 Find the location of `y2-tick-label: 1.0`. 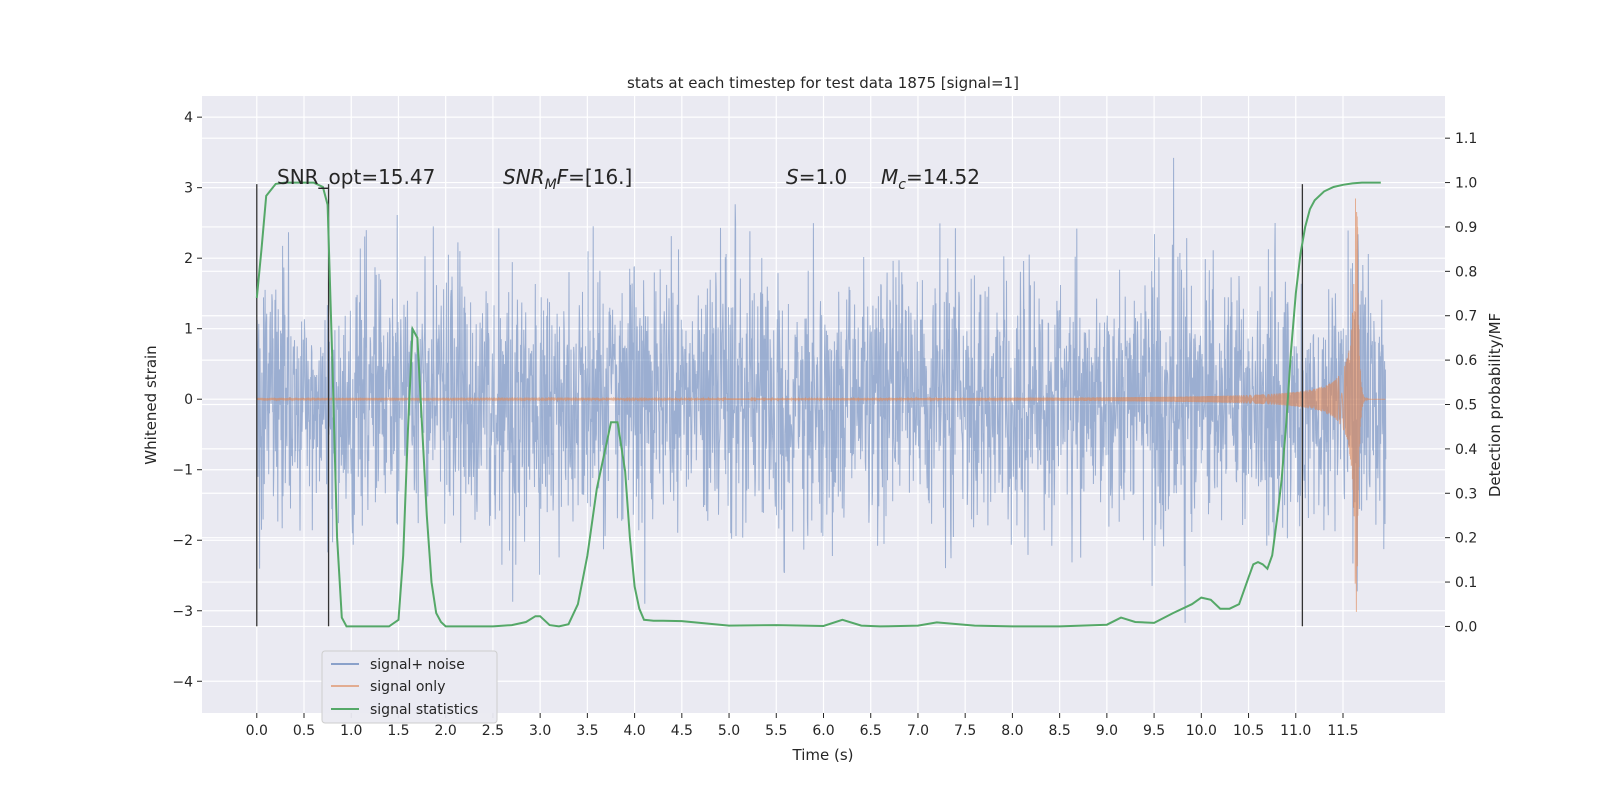

y2-tick-label: 1.0 is located at coordinates (1466, 184).